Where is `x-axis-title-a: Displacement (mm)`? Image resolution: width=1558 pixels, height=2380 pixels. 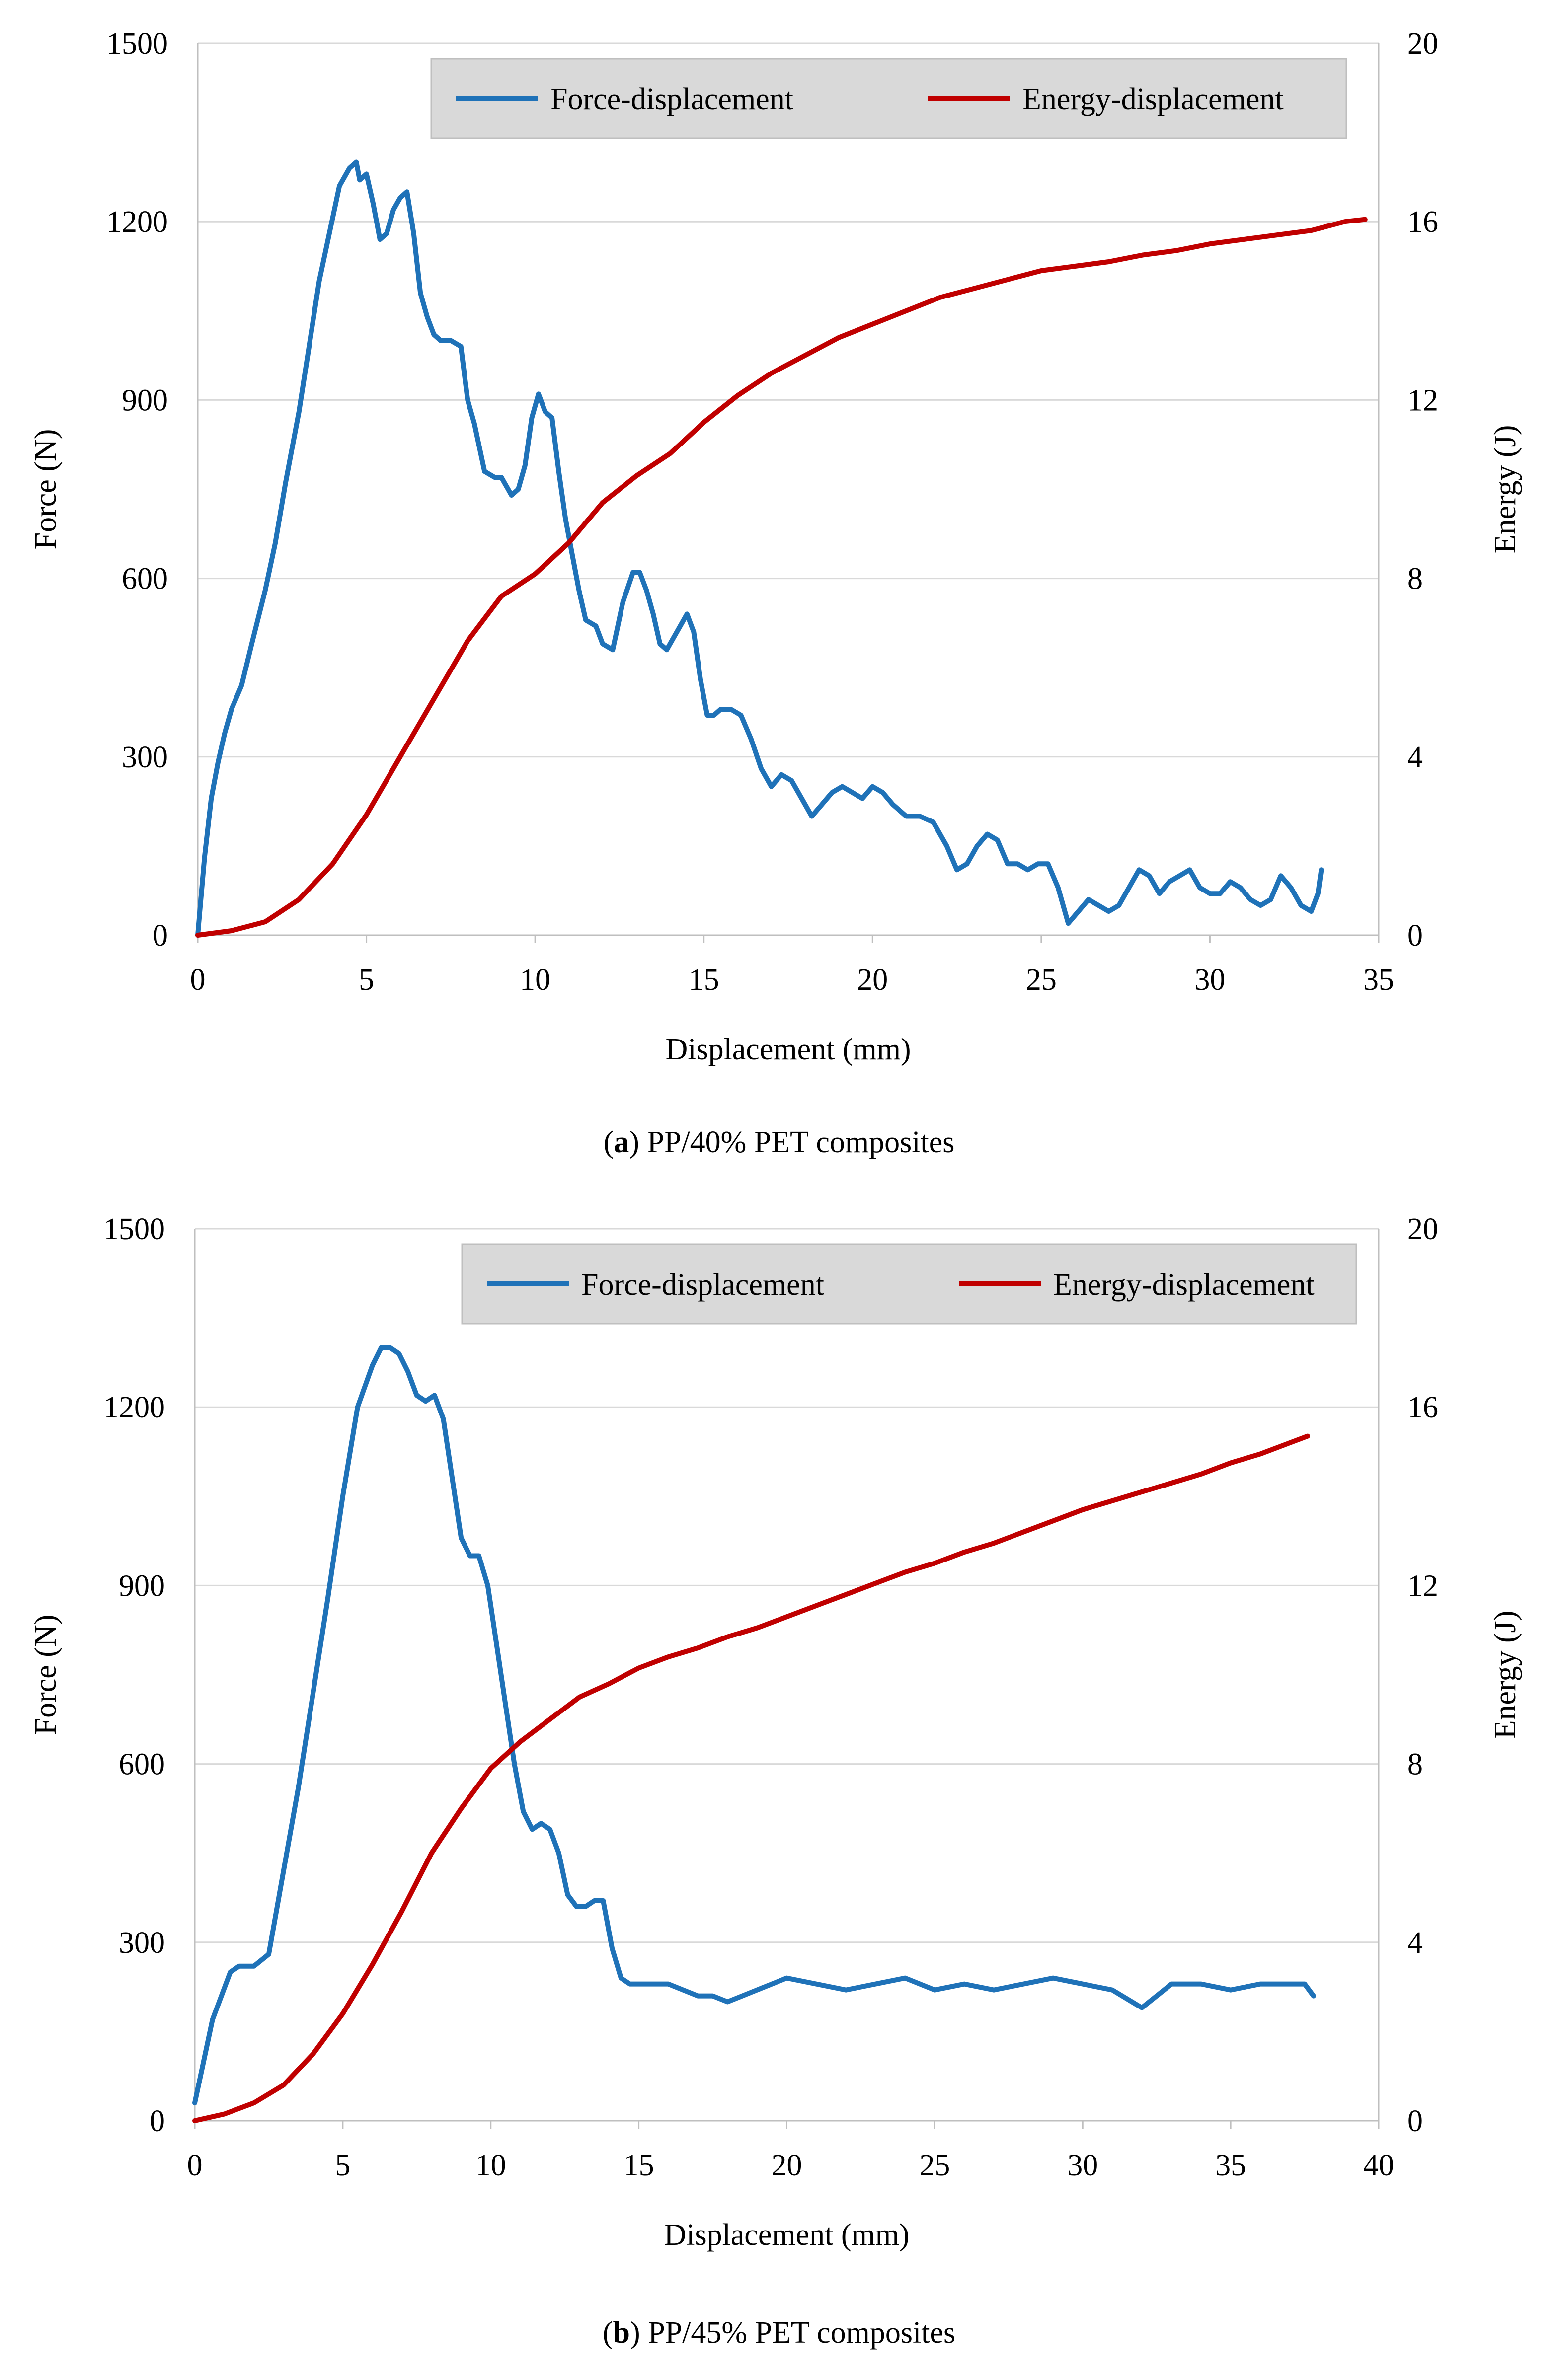
x-axis-title-a: Displacement (mm) is located at coordinates (788, 1049).